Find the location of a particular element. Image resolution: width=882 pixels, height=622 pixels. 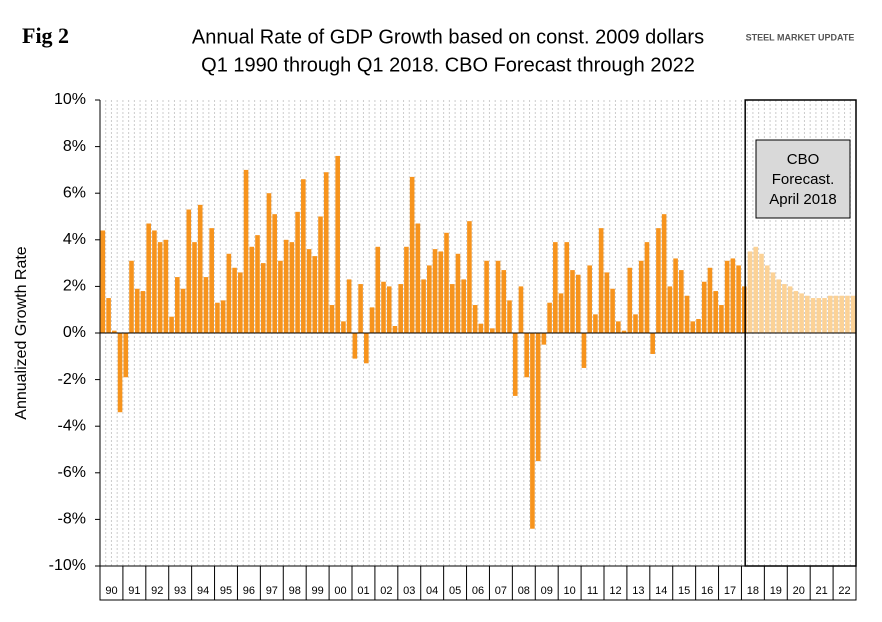

y-tick-label: -4% is located at coordinates (72, 425).